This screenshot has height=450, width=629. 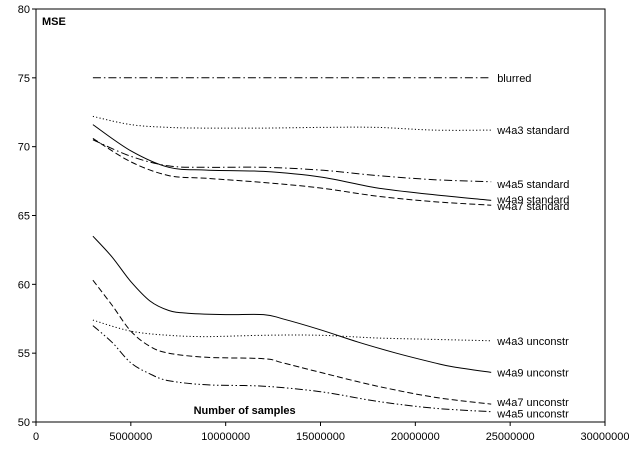 What do you see at coordinates (532, 373) in the screenshot?
I see `series-label-w4a9-unconstr: w4a9 unconstr` at bounding box center [532, 373].